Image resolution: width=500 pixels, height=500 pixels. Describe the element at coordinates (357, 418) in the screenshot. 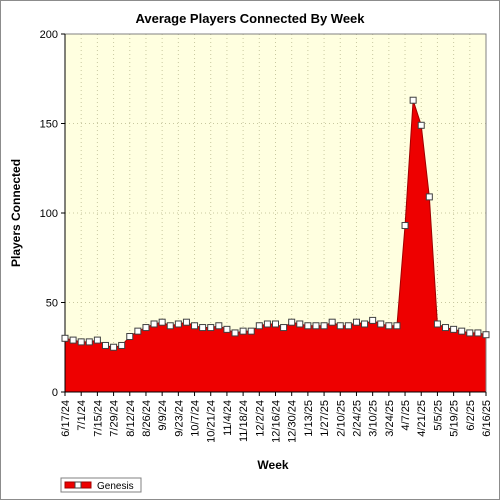

I see `x-tick-label: 2/24/25` at that location.